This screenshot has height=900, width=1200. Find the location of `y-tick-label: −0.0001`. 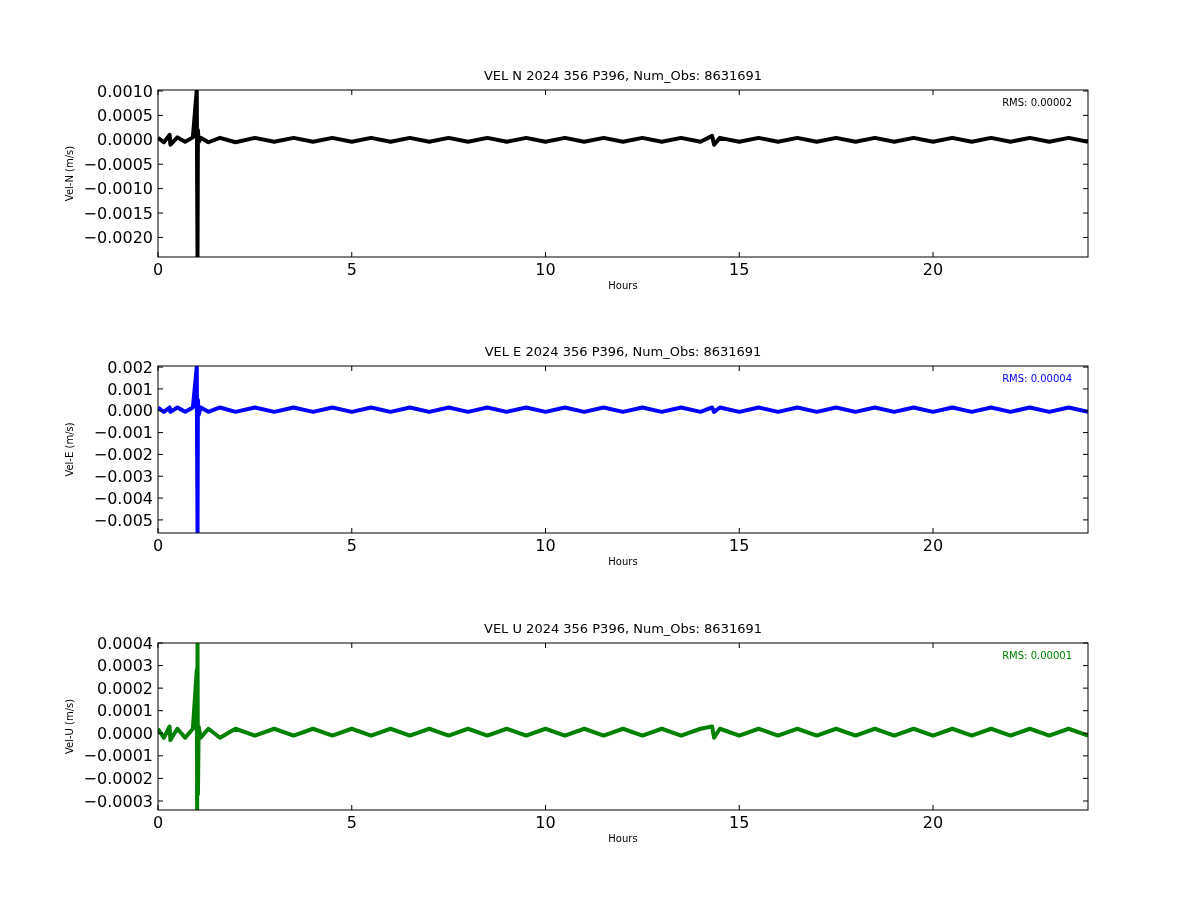

y-tick-label: −0.0001 is located at coordinates (118, 756).